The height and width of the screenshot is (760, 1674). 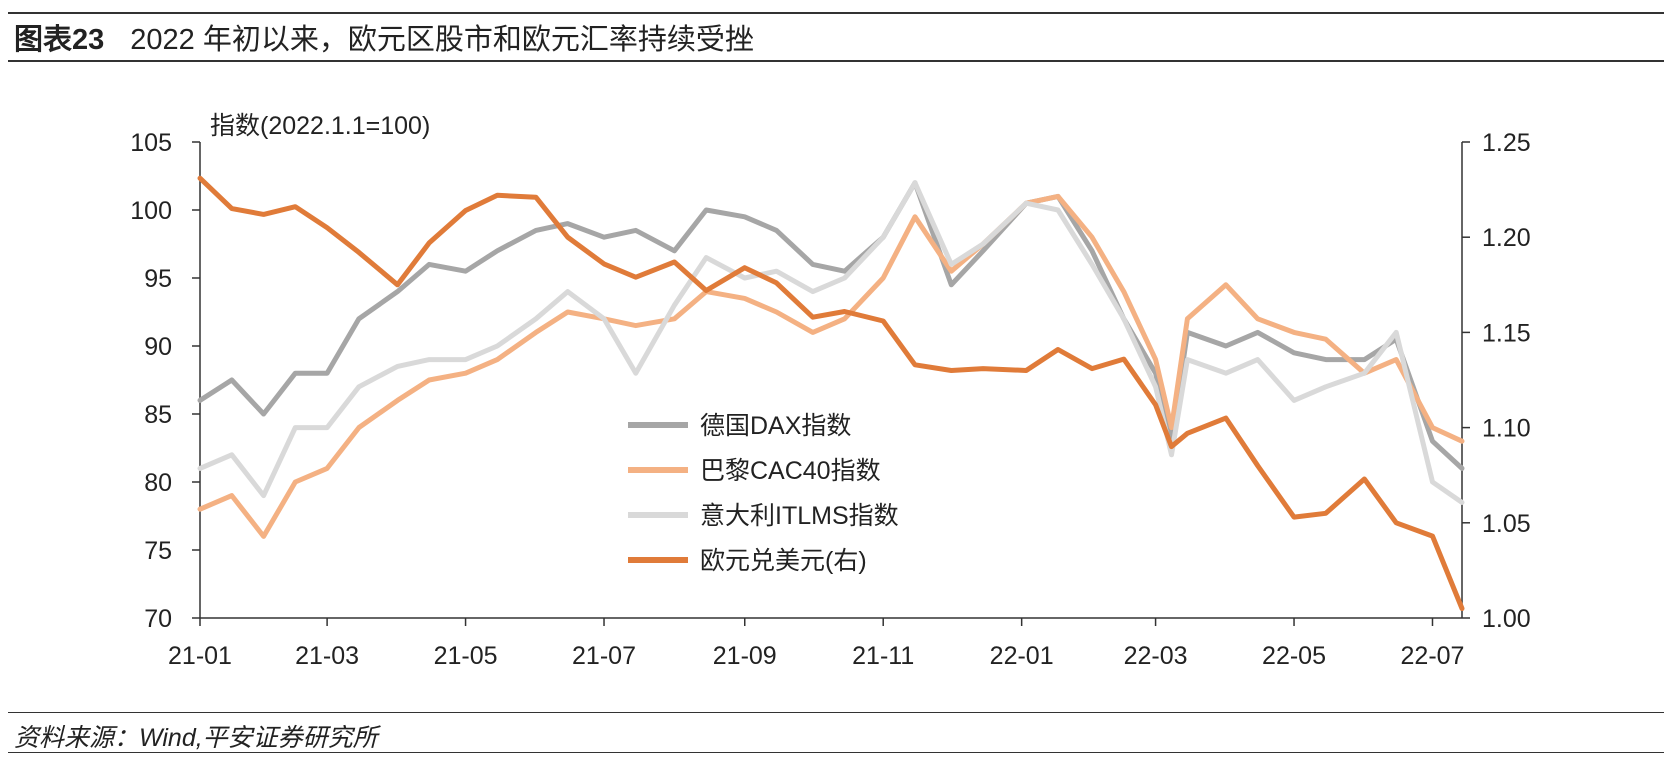 What do you see at coordinates (1506, 333) in the screenshot?
I see `right-y-tick-label: 1.15` at bounding box center [1506, 333].